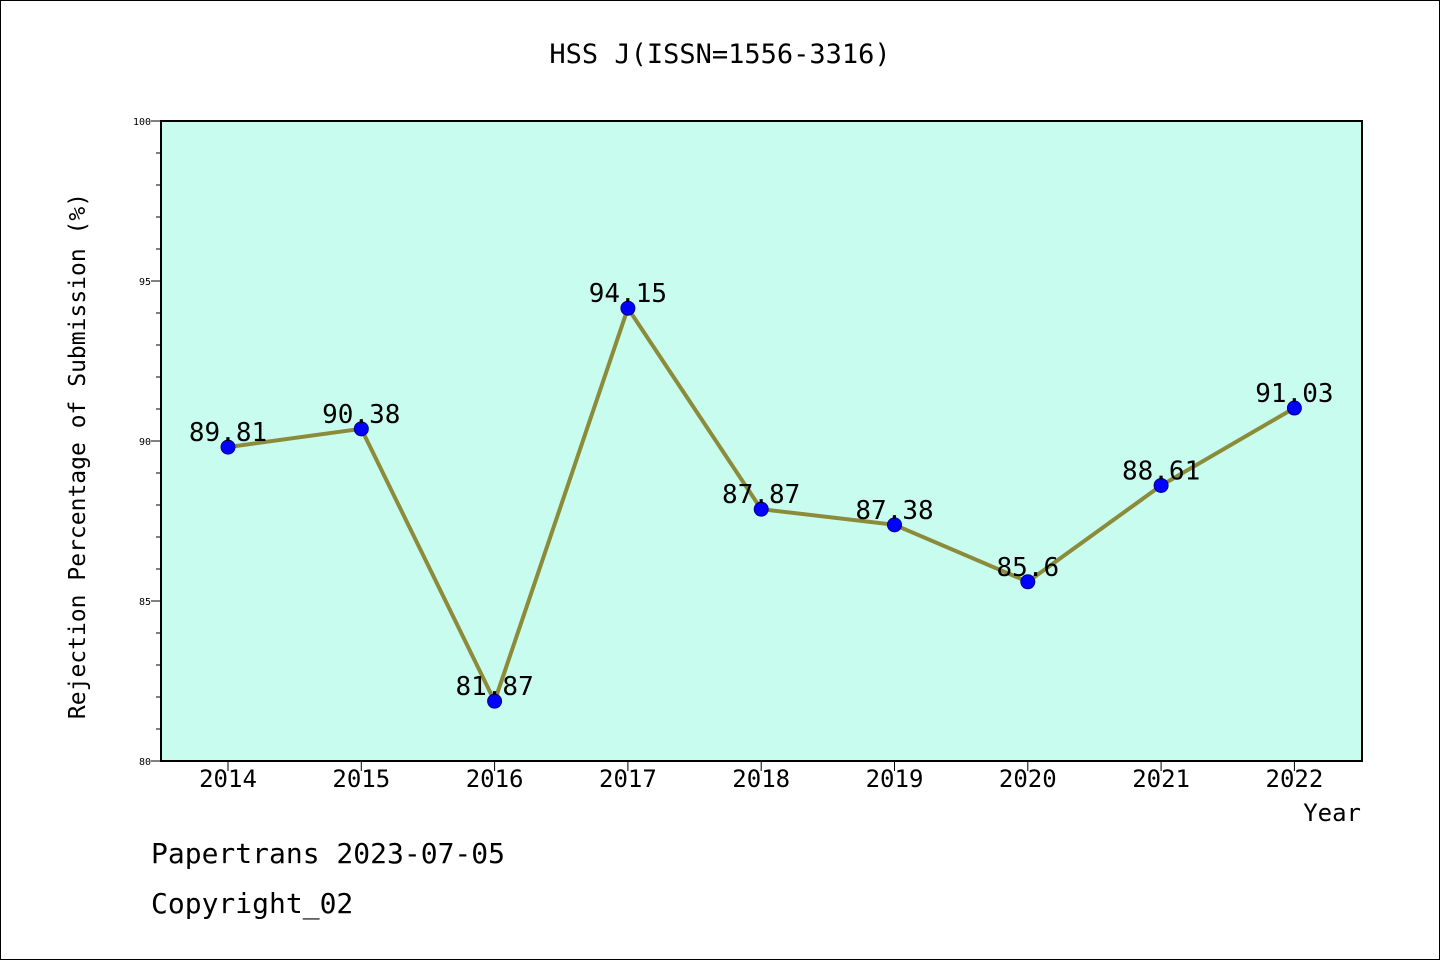 The image size is (1440, 960). What do you see at coordinates (361, 415) in the screenshot?
I see `value-label-2015: 90.38` at bounding box center [361, 415].